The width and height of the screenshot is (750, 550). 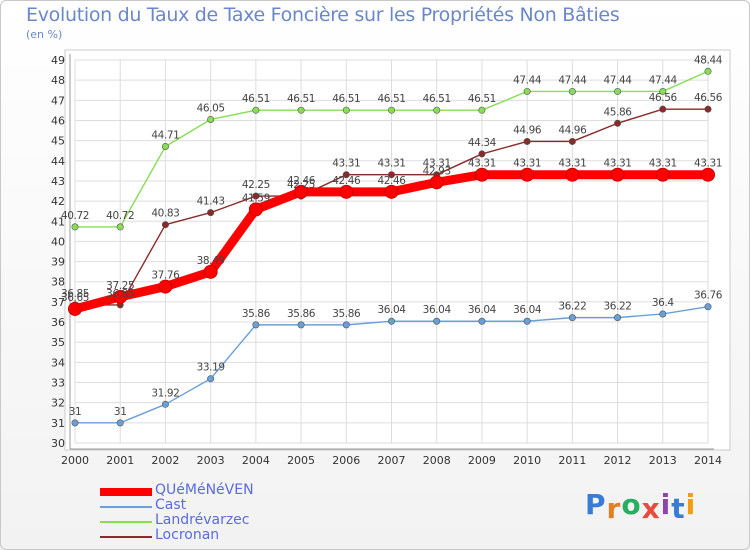 What do you see at coordinates (165, 460) in the screenshot?
I see `x-tick-label: 2002` at bounding box center [165, 460].